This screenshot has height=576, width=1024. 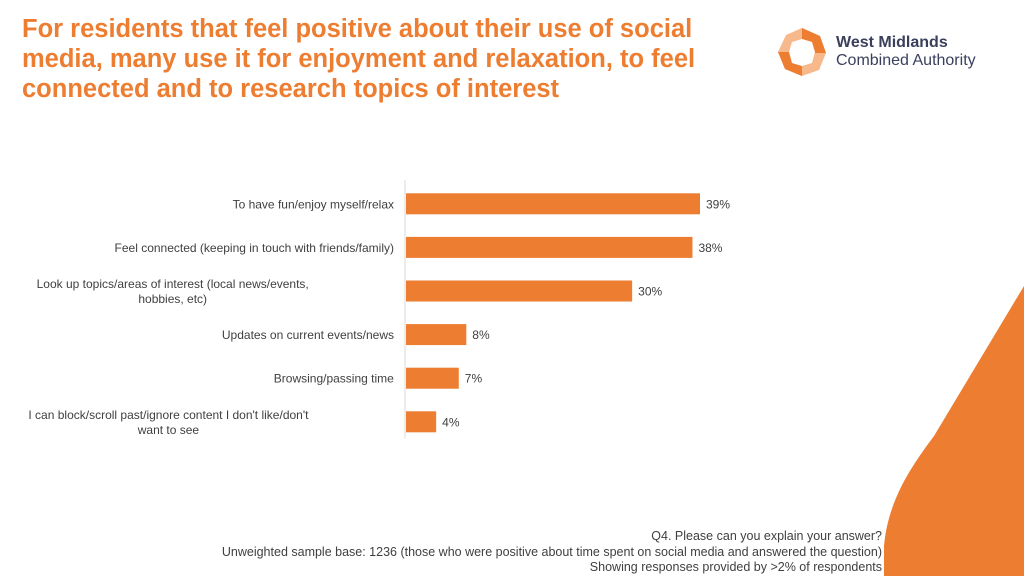 I want to click on footer-question: Q4. Please can you explain your answer?, so click(x=766, y=536).